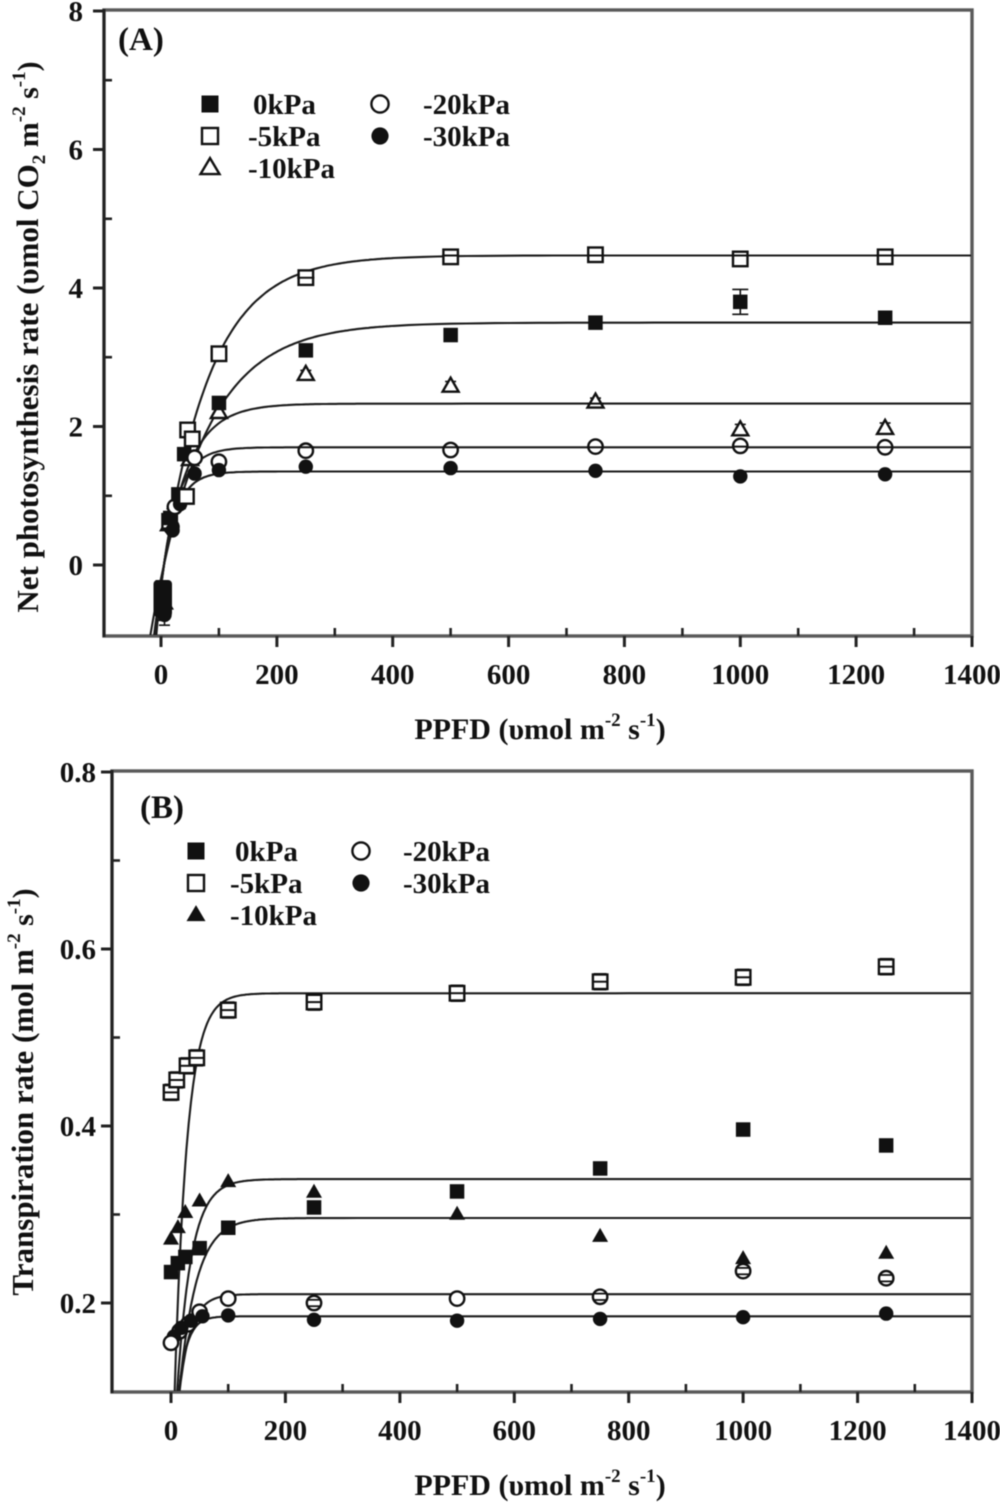 The image size is (1000, 1506). What do you see at coordinates (76, 289) in the screenshot?
I see `svg-text: 4` at bounding box center [76, 289].